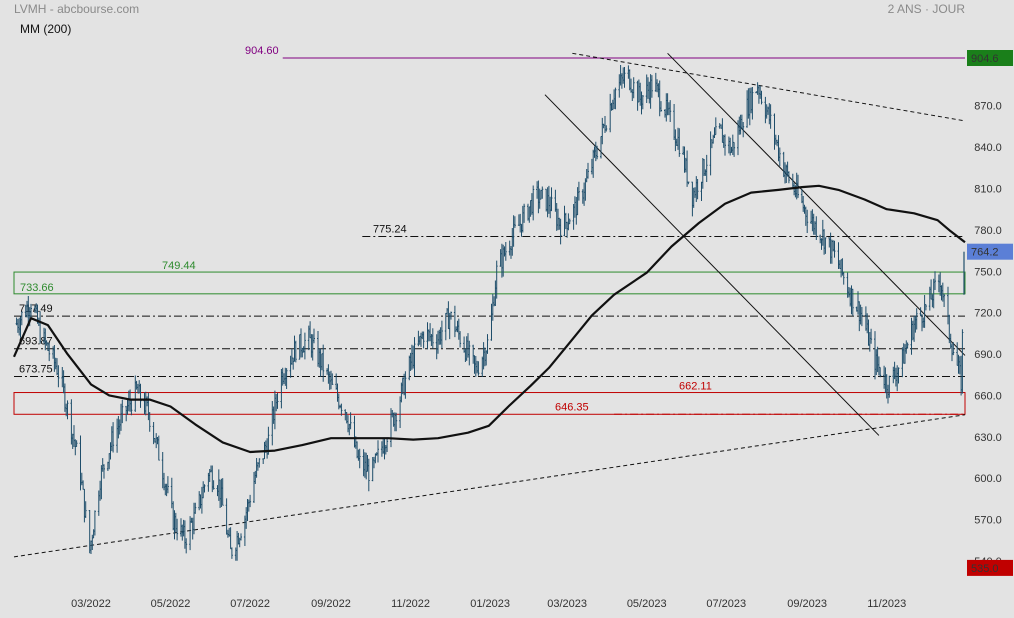 The image size is (1014, 618). I want to click on trendline-channel-upper, so click(816, 204).